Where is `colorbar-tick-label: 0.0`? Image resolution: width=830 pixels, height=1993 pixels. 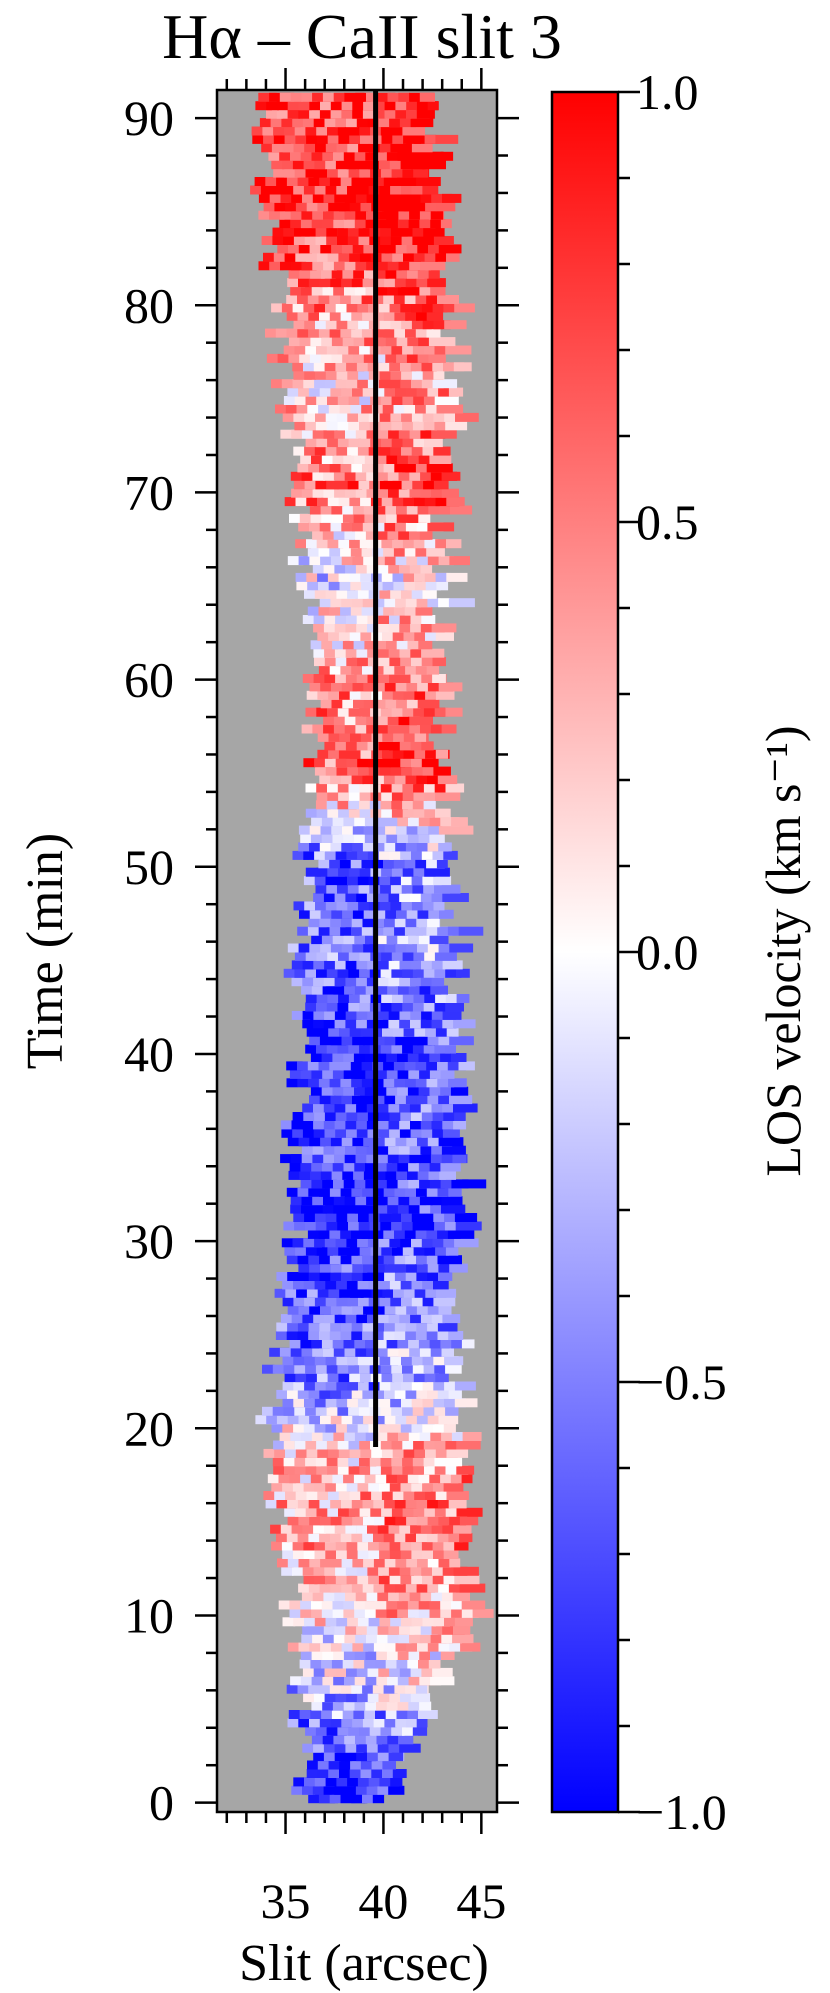
colorbar-tick-label: 0.0 is located at coordinates (667, 952).